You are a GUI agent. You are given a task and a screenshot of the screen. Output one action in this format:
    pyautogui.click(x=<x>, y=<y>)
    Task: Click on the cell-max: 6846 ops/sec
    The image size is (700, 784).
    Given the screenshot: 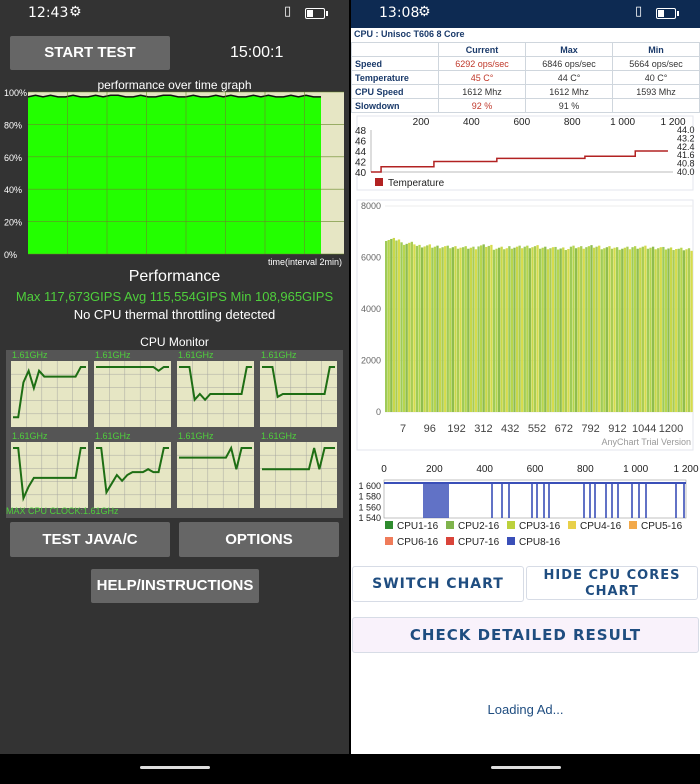 What is the action you would take?
    pyautogui.click(x=569, y=63)
    